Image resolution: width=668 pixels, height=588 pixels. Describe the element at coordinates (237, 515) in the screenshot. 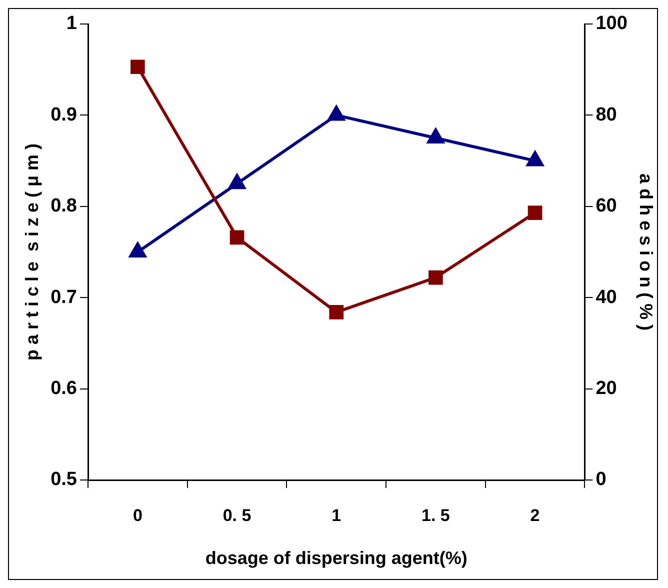

I see `x-tick-label: 0. 5` at that location.